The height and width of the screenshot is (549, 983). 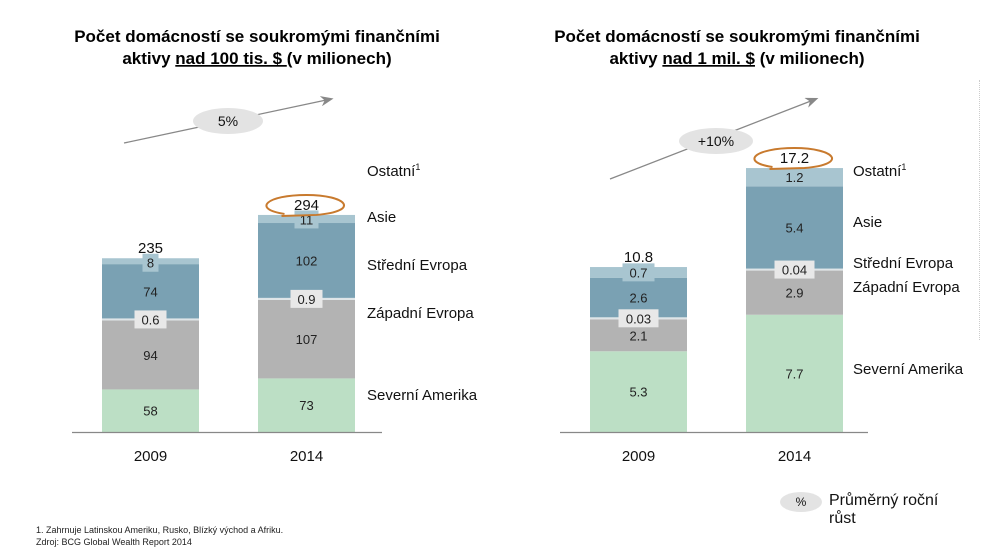 I want to click on chart1-category-2014: 2014, so click(x=306, y=456).